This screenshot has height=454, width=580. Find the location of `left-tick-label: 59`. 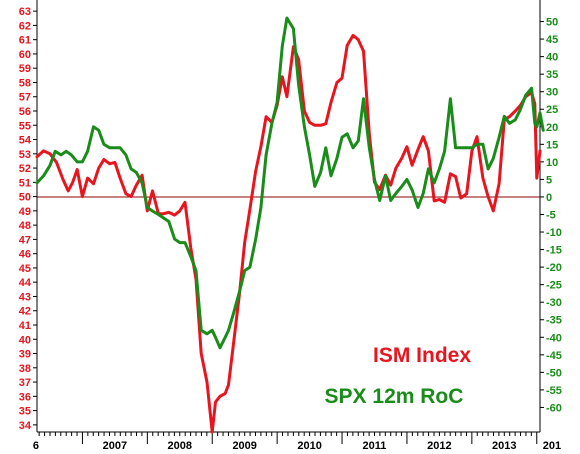

left-tick-label: 59 is located at coordinates (25, 69).